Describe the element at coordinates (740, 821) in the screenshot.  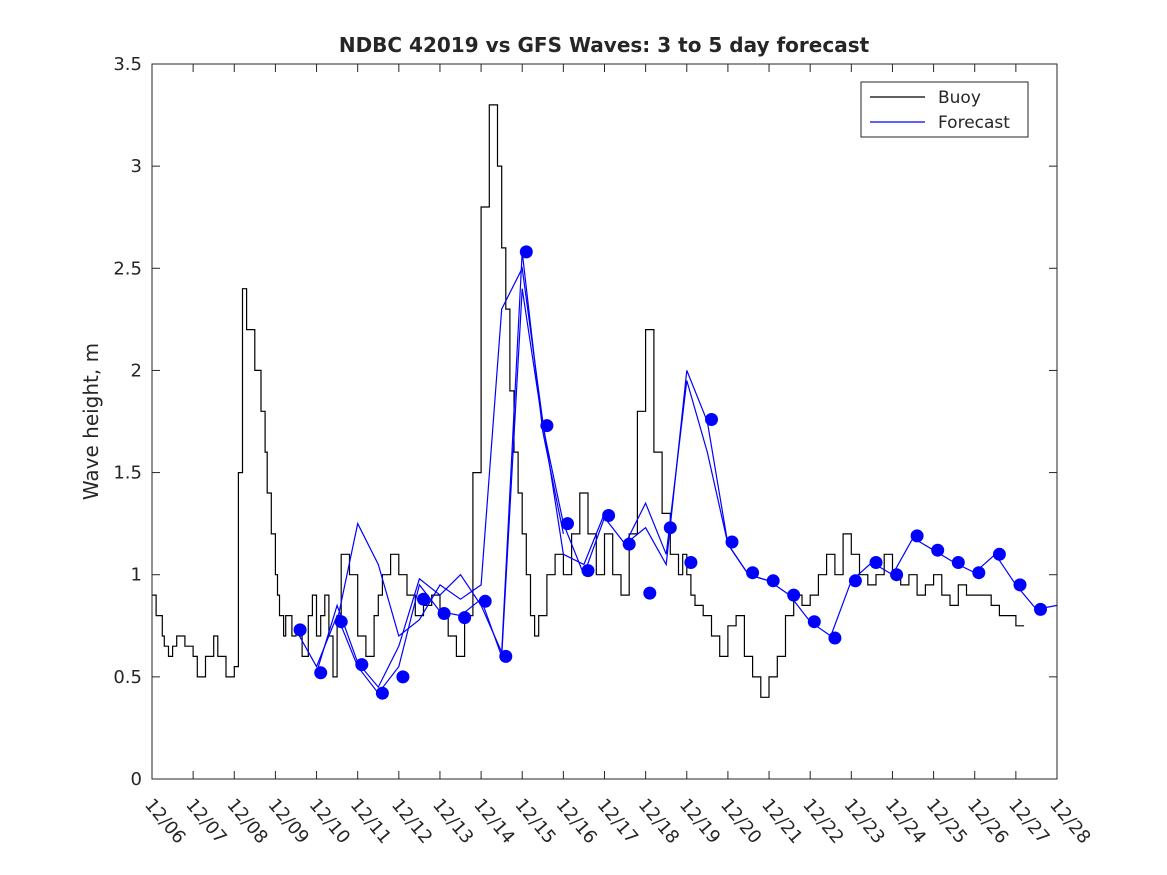
I see `x-tick-label: 12/20` at that location.